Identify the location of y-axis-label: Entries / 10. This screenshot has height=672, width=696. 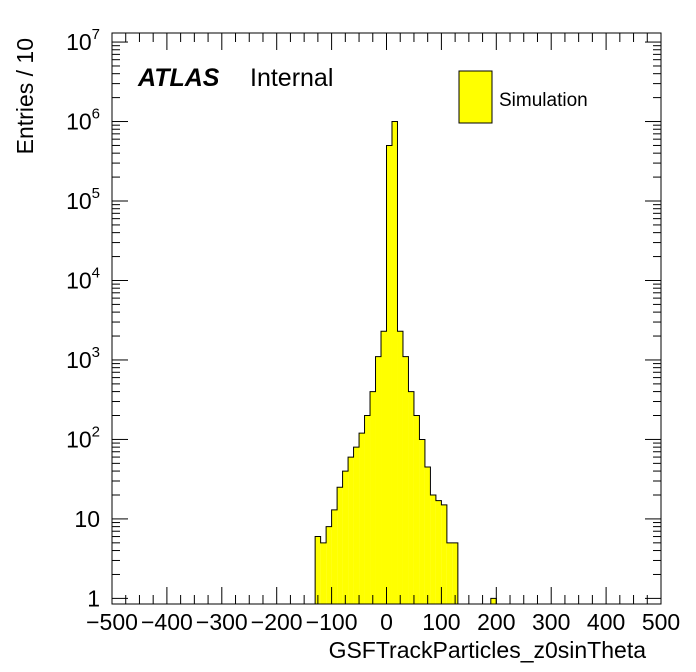
(25, 96).